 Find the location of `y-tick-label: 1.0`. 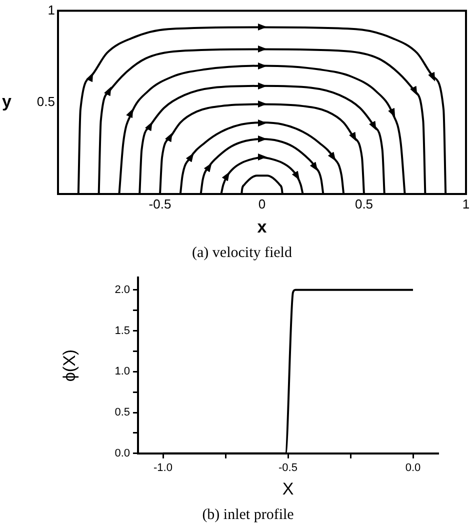

y-tick-label: 1.0 is located at coordinates (122, 372).